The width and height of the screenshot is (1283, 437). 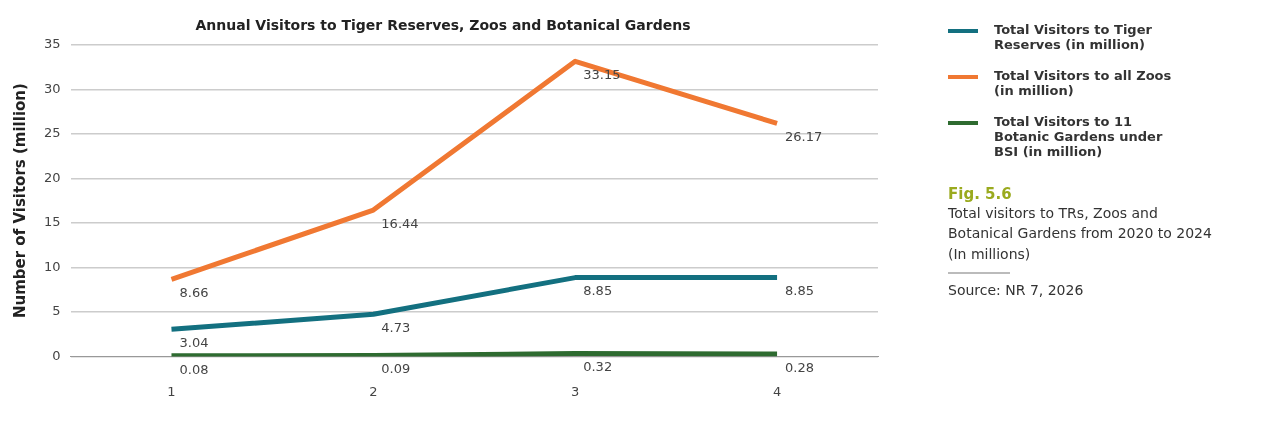 What do you see at coordinates (800, 367) in the screenshot?
I see `data-label: 0.28` at bounding box center [800, 367].